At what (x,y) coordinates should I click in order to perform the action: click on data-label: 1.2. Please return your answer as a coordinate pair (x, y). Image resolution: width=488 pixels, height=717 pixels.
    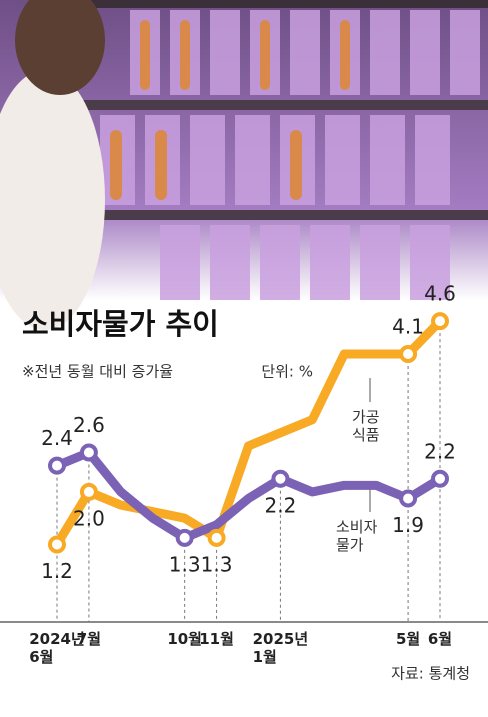
    Looking at the image, I should click on (57, 571).